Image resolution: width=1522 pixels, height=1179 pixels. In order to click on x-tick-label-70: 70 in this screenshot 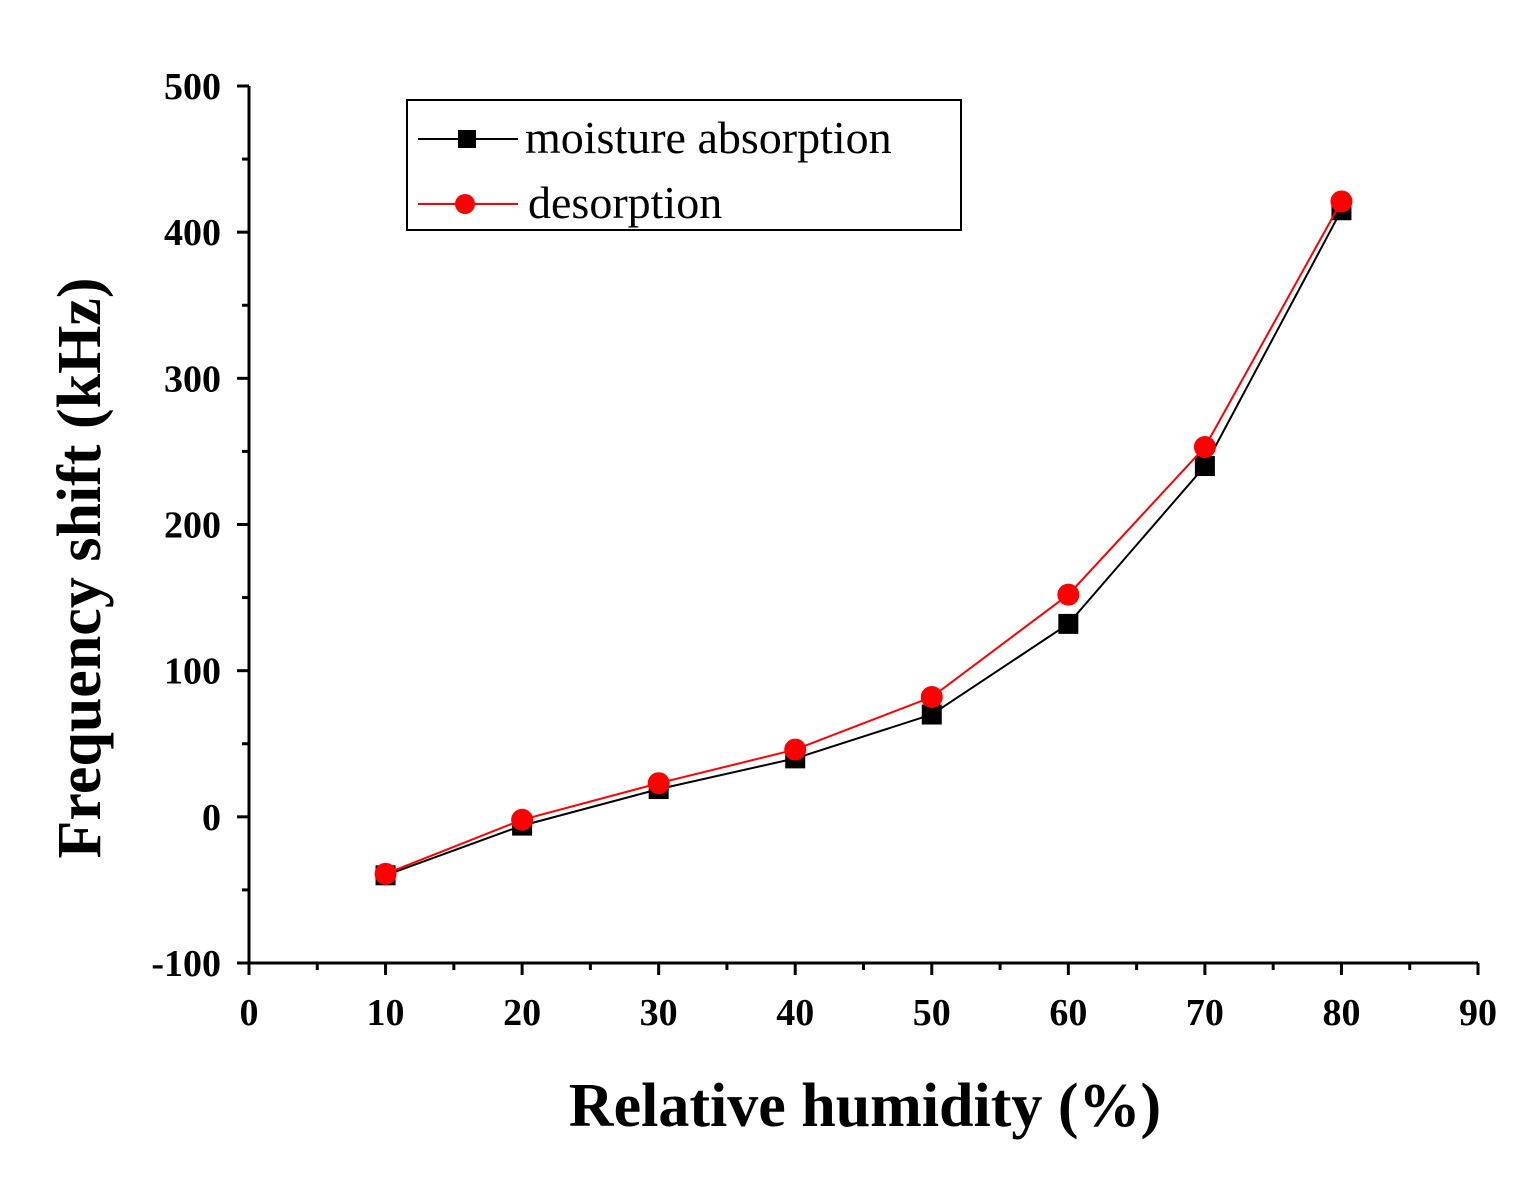, I will do `click(1205, 1013)`.